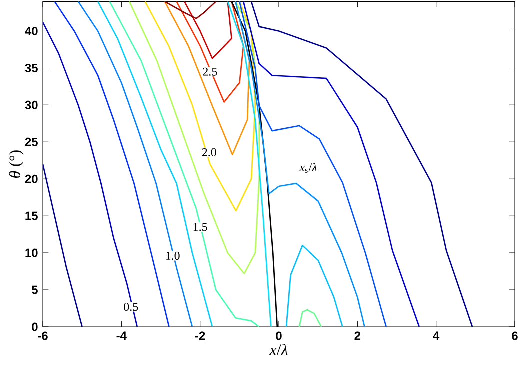 Image resolution: width=520 pixels, height=368 pixels. Describe the element at coordinates (131, 307) in the screenshot. I see `annotation: 0.5` at that location.